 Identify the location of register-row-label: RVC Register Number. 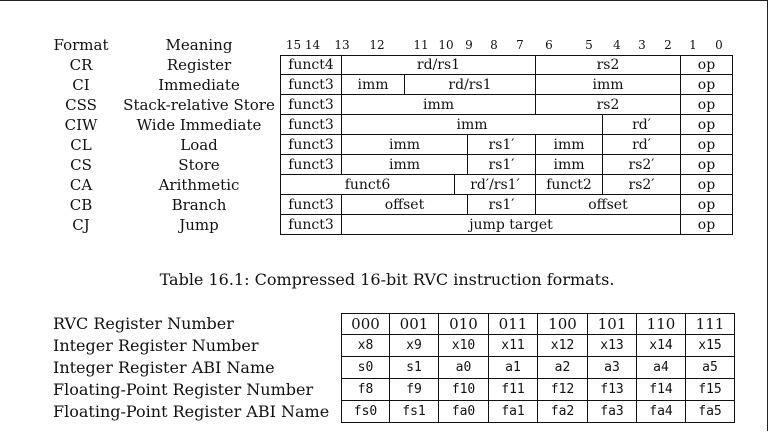
(143, 323).